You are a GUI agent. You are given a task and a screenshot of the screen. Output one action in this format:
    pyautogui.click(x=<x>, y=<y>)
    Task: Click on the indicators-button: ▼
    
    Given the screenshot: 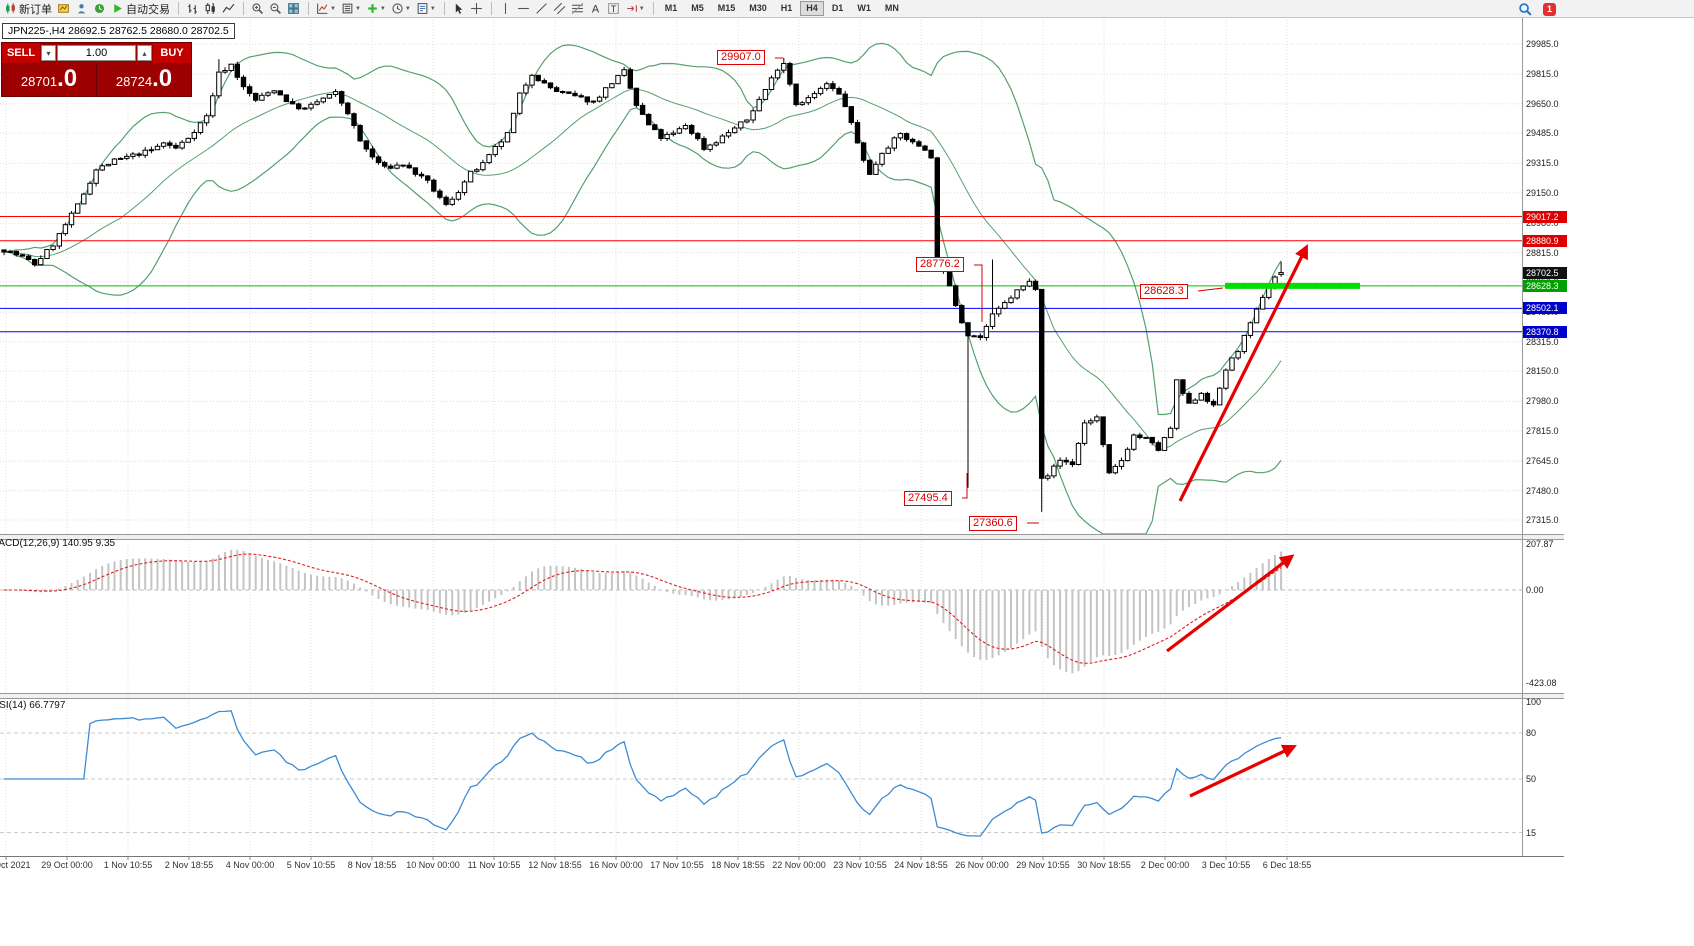 What is the action you would take?
    pyautogui.click(x=326, y=9)
    